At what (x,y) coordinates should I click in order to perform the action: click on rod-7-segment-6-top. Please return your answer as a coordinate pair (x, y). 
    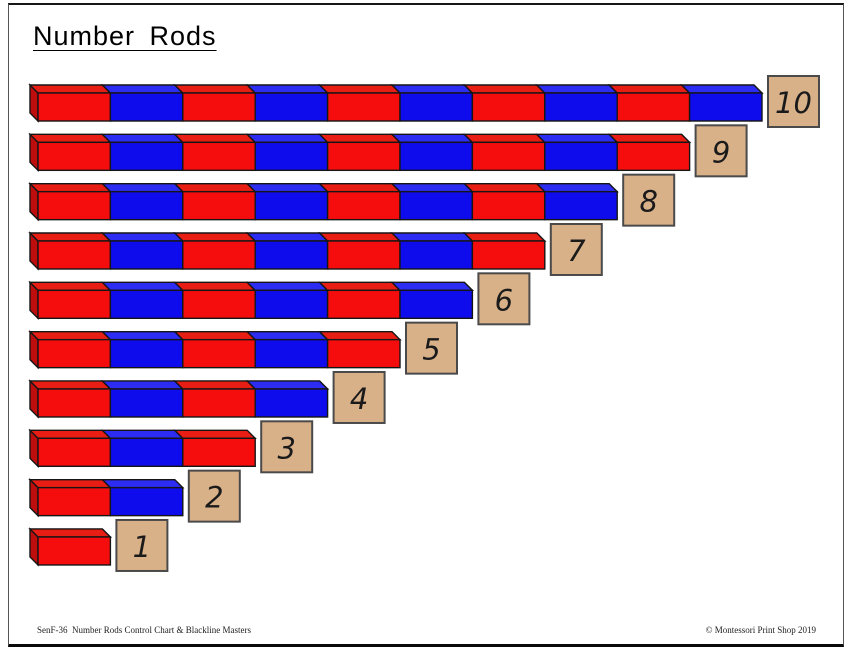
    Looking at the image, I should click on (432, 237).